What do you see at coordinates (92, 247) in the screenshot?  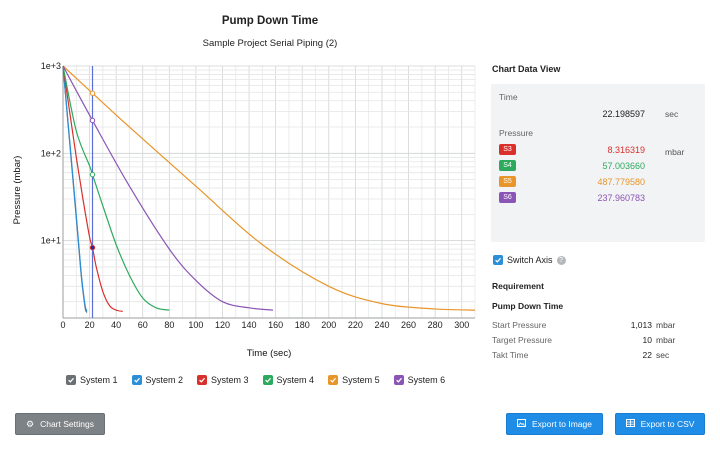 I see `cursor-marker-s3` at bounding box center [92, 247].